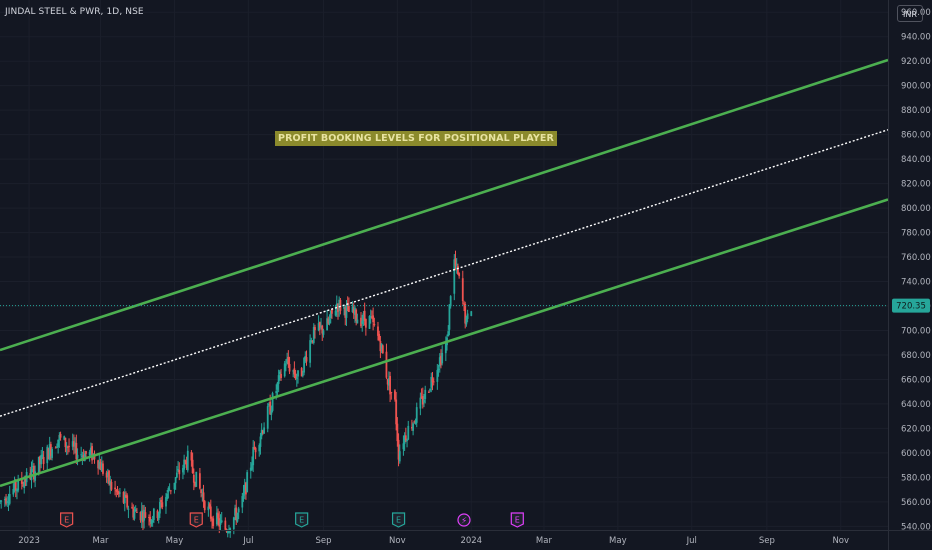 The height and width of the screenshot is (550, 932). Describe the element at coordinates (916, 136) in the screenshot. I see `price-tick-label: 860.00` at that location.